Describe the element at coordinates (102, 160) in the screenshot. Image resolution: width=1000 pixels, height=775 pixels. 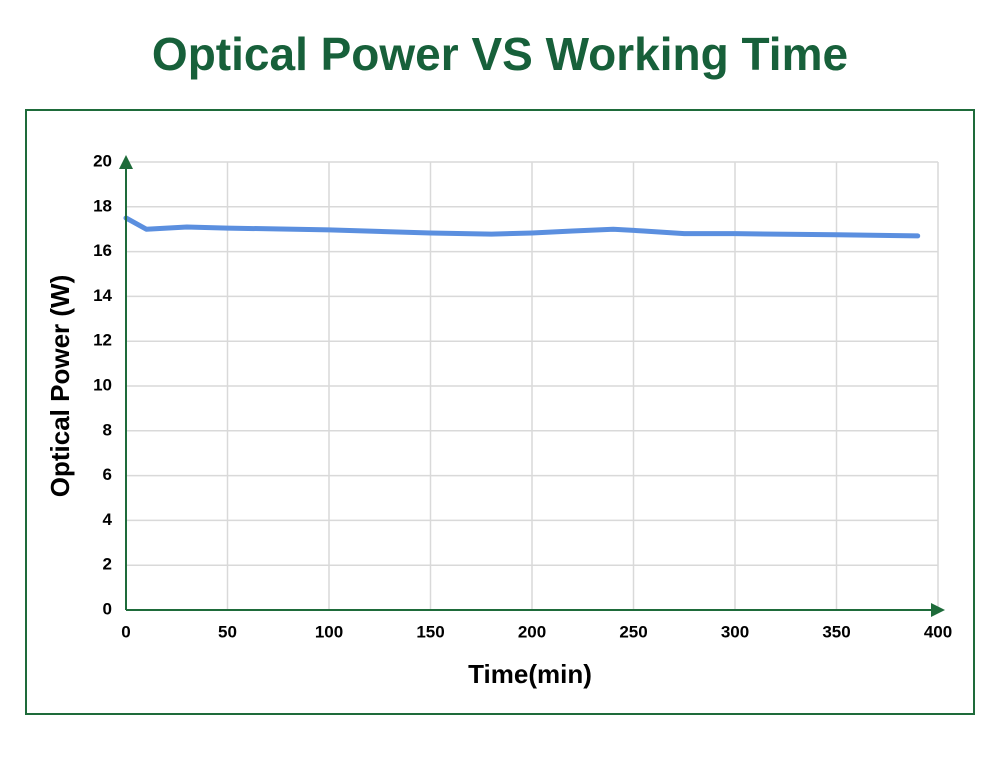
I see `y-tick-label: 20` at that location.